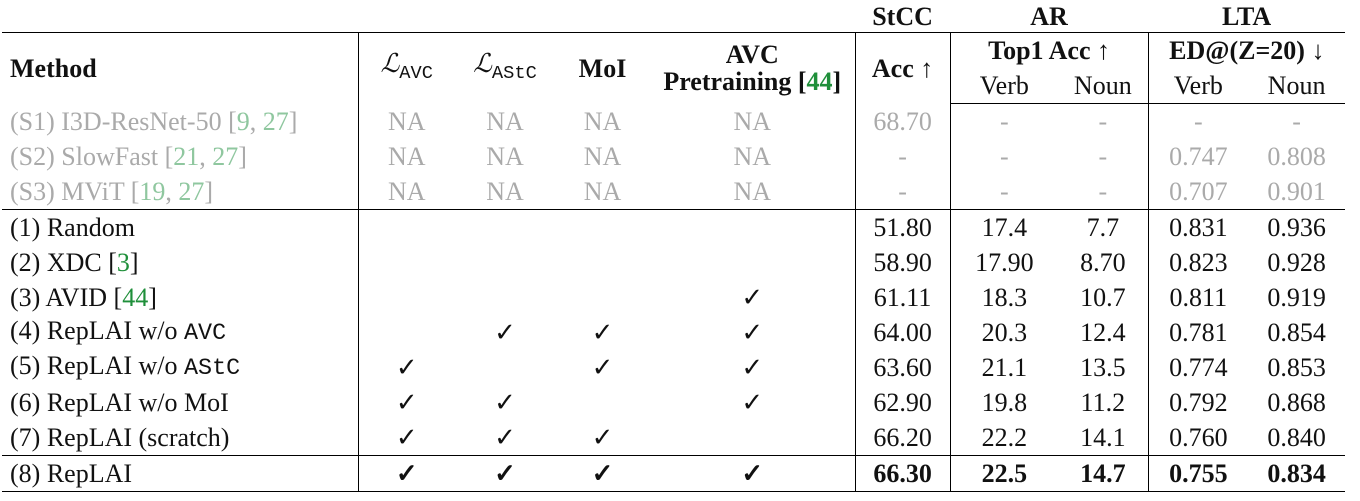 Image resolution: width=1360 pixels, height=501 pixels. What do you see at coordinates (1103, 332) in the screenshot?
I see `value-cell: 12.4` at bounding box center [1103, 332].